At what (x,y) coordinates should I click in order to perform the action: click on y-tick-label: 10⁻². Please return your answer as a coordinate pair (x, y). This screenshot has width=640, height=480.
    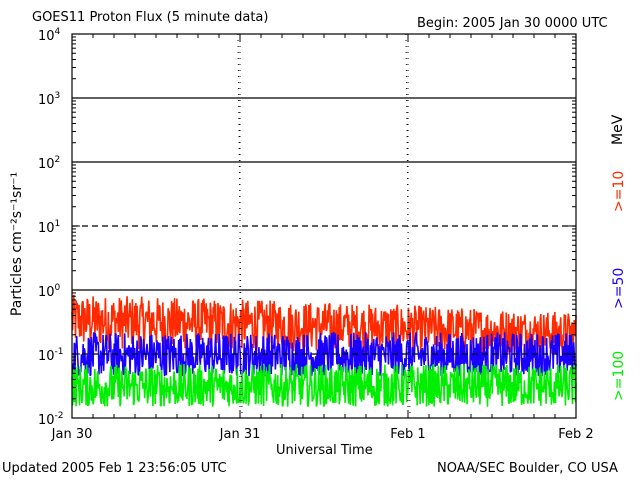
    Looking at the image, I should click on (51, 419).